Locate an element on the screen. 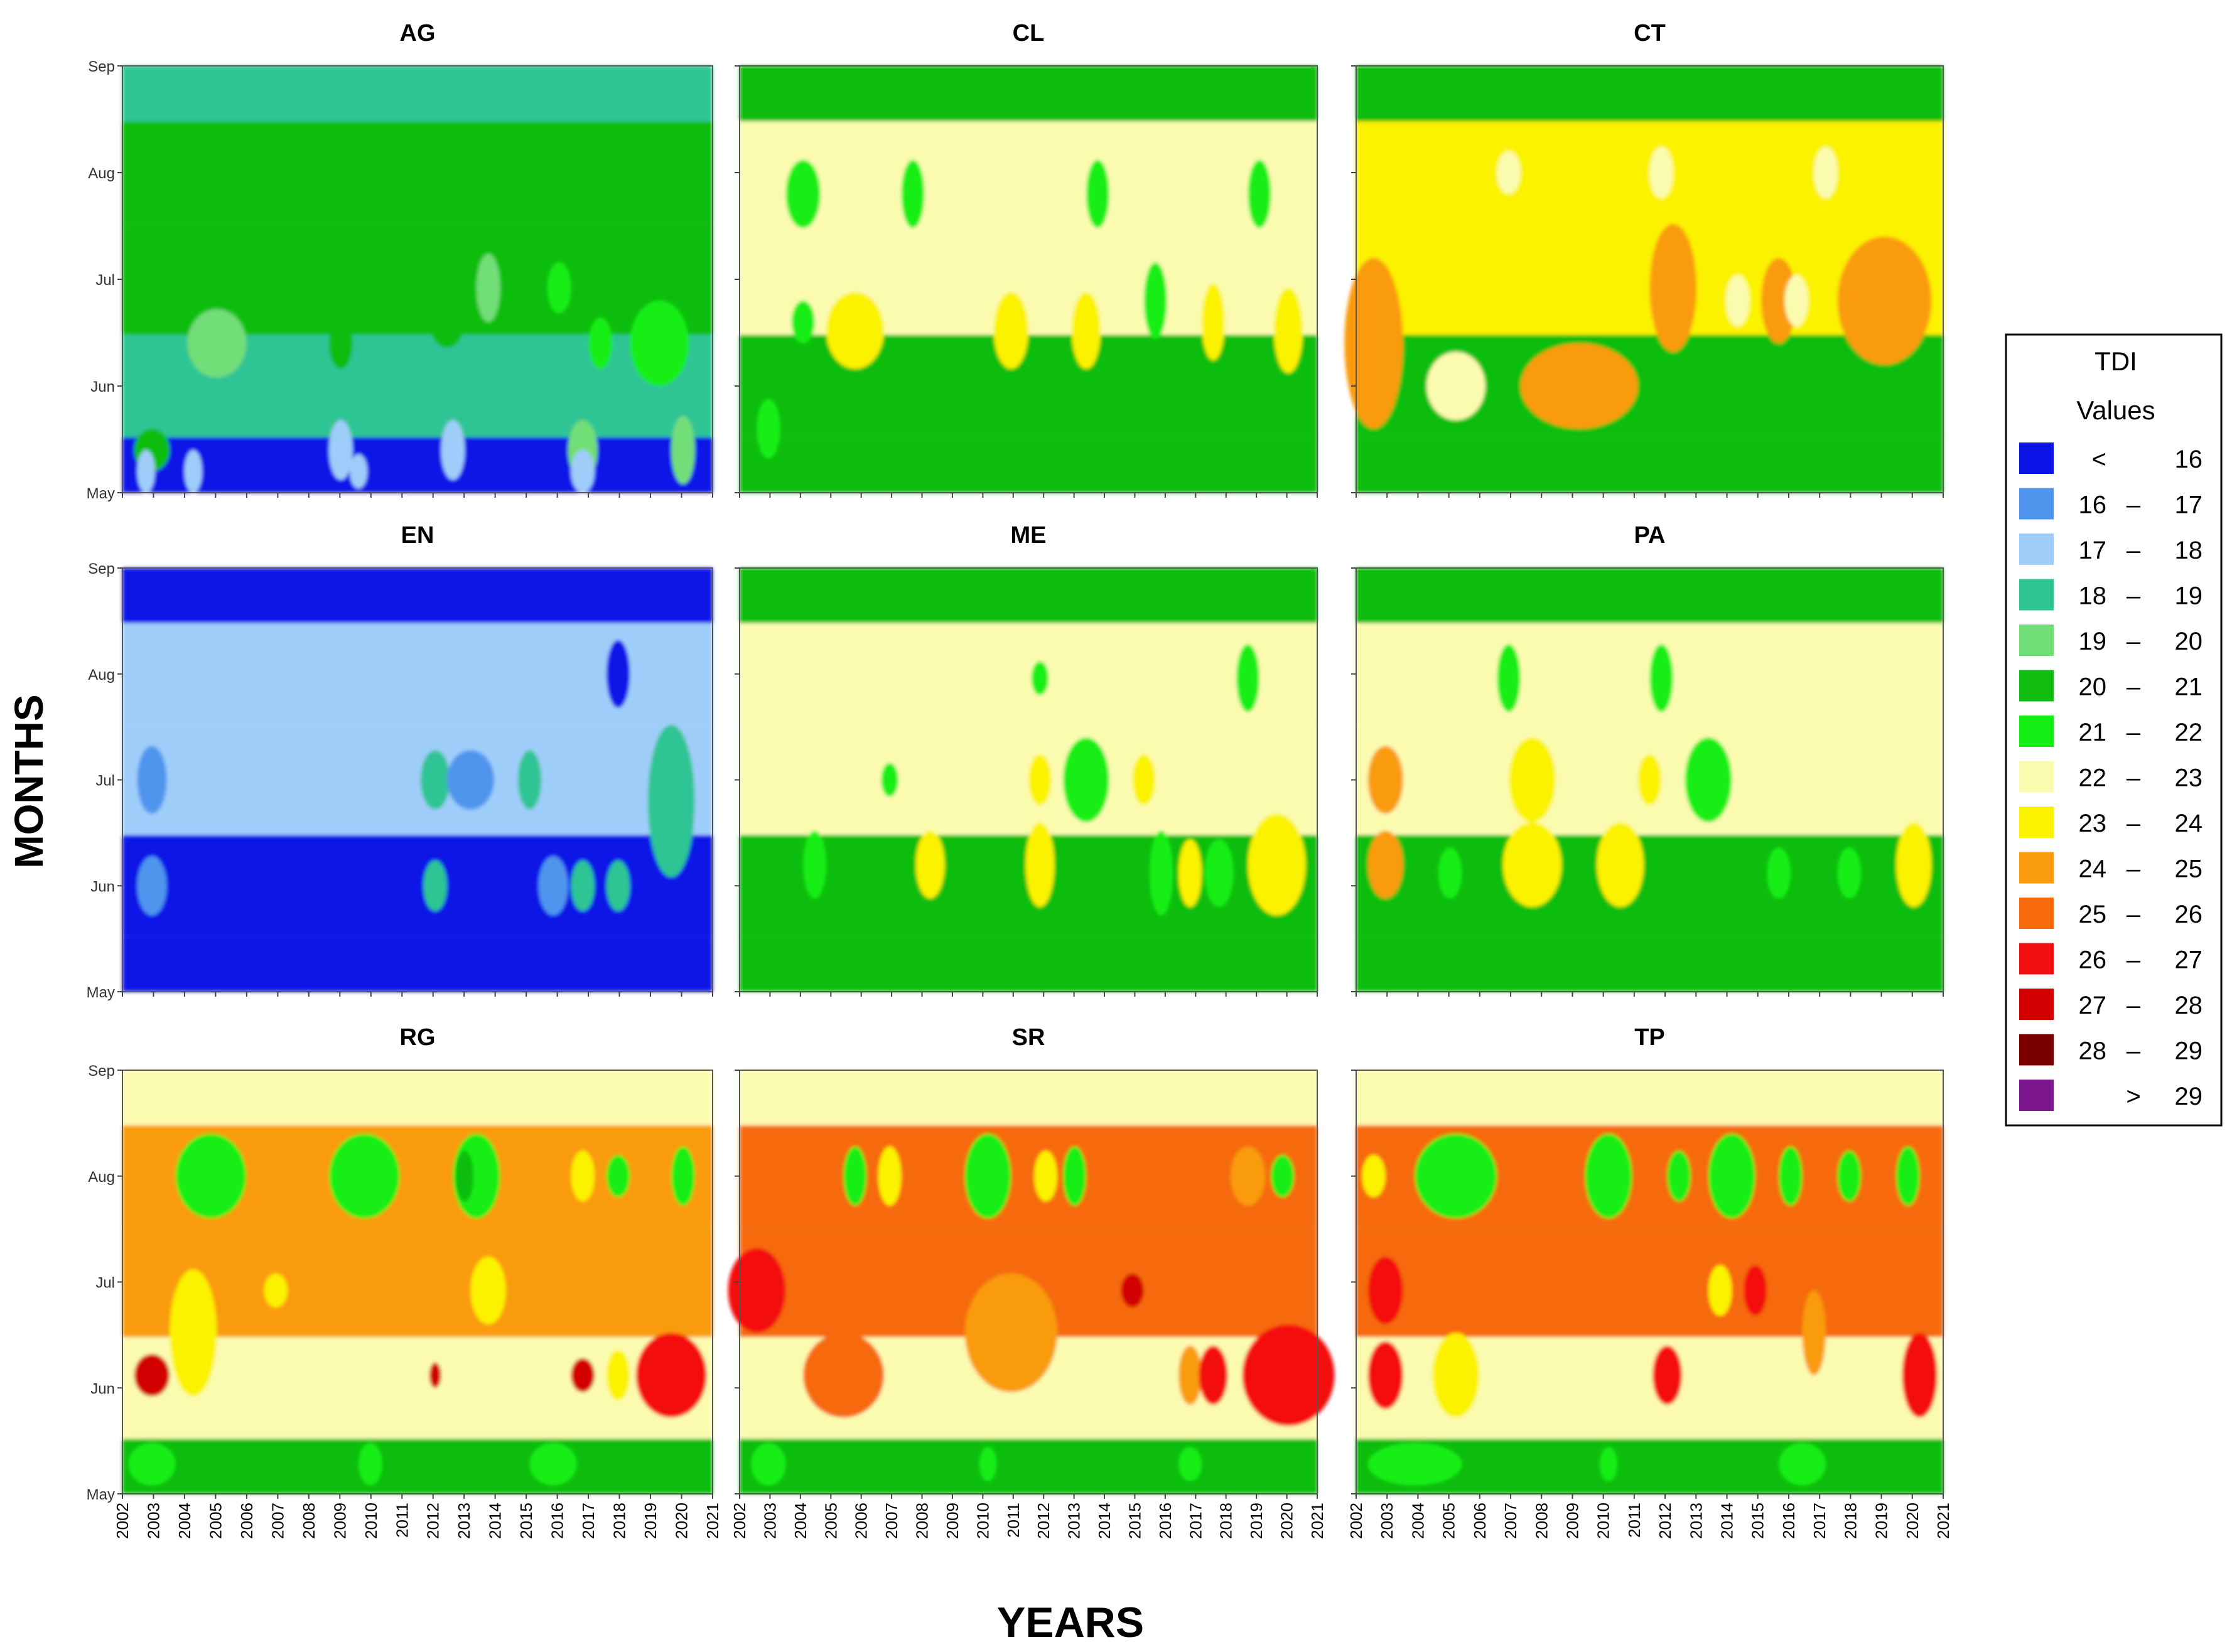 The height and width of the screenshot is (1652, 2232). legend-entry: 17– 18 is located at coordinates (2110, 549).